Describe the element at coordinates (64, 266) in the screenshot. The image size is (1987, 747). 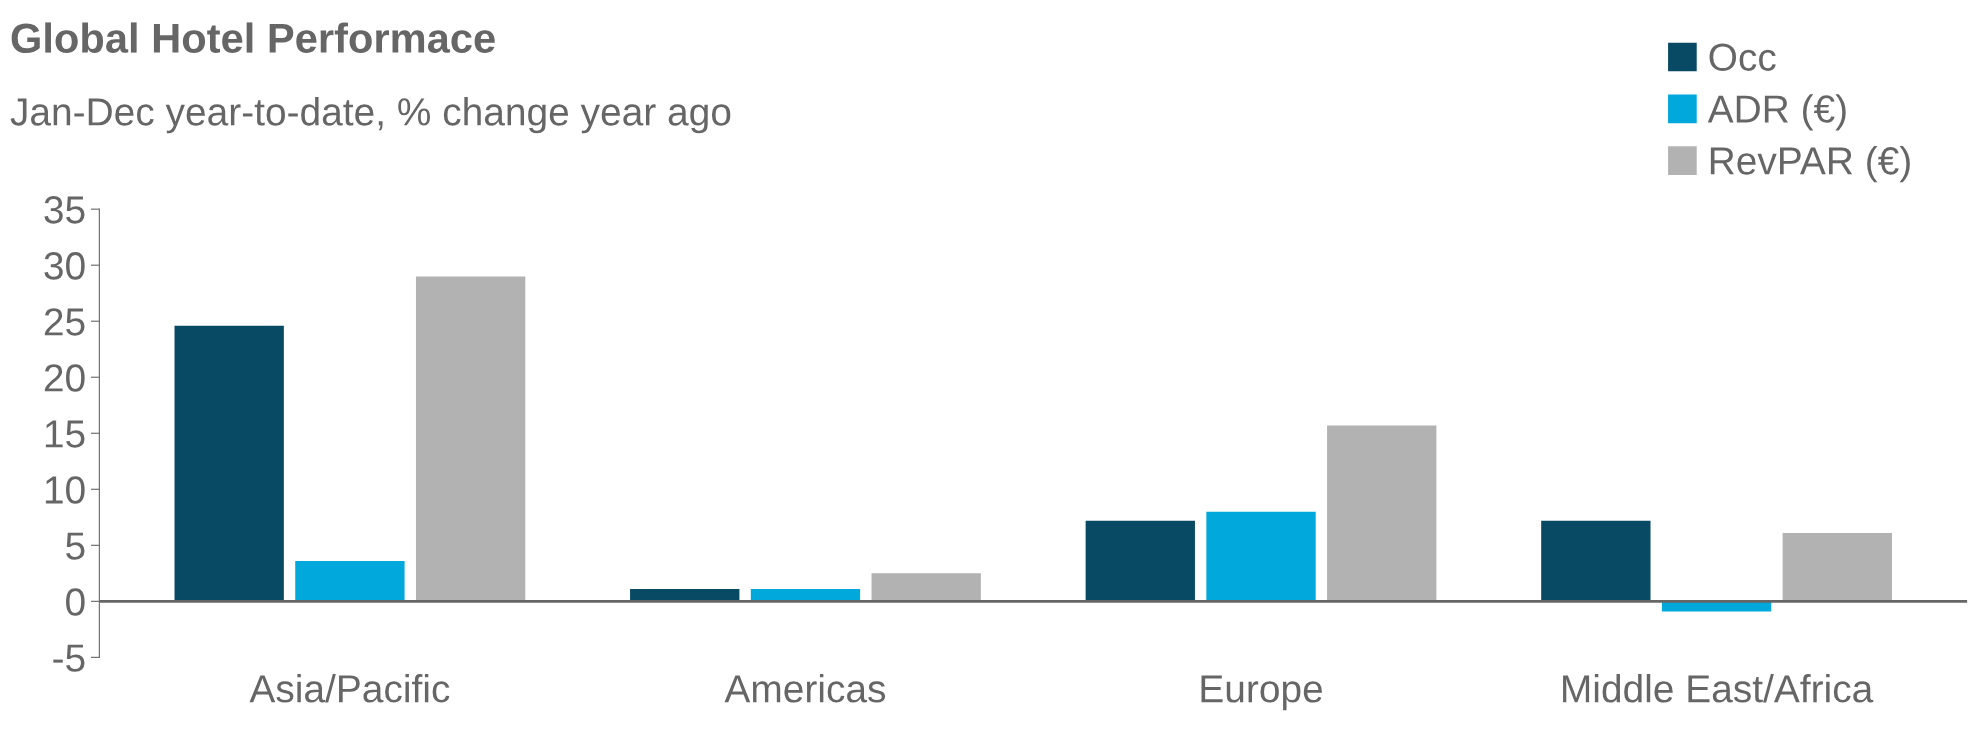
I see `y-tick-label: 30` at that location.